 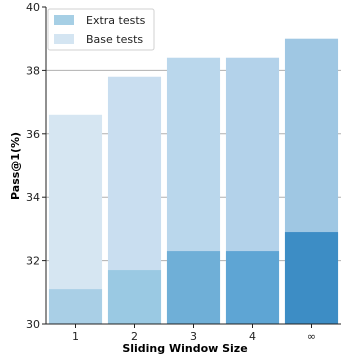 I want to click on legend-swatch-base-tests, so click(x=64, y=39).